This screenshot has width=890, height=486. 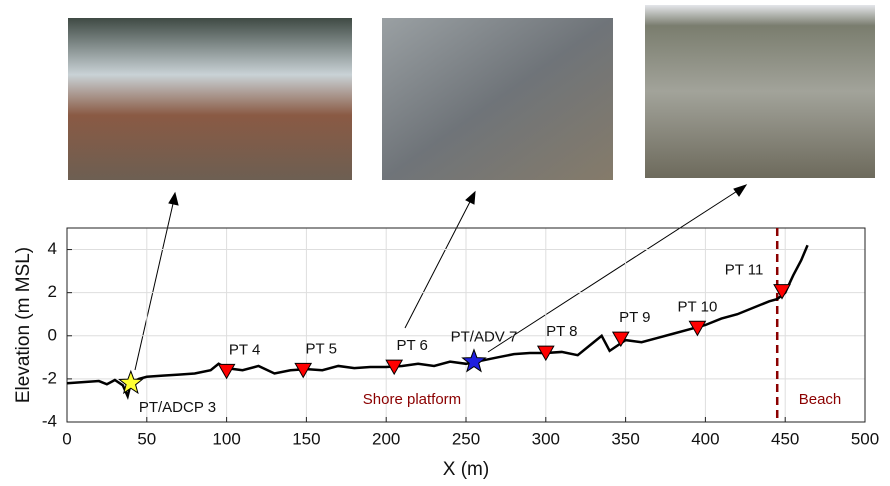 What do you see at coordinates (466, 438) in the screenshot?
I see `x-tick-label: 250` at bounding box center [466, 438].